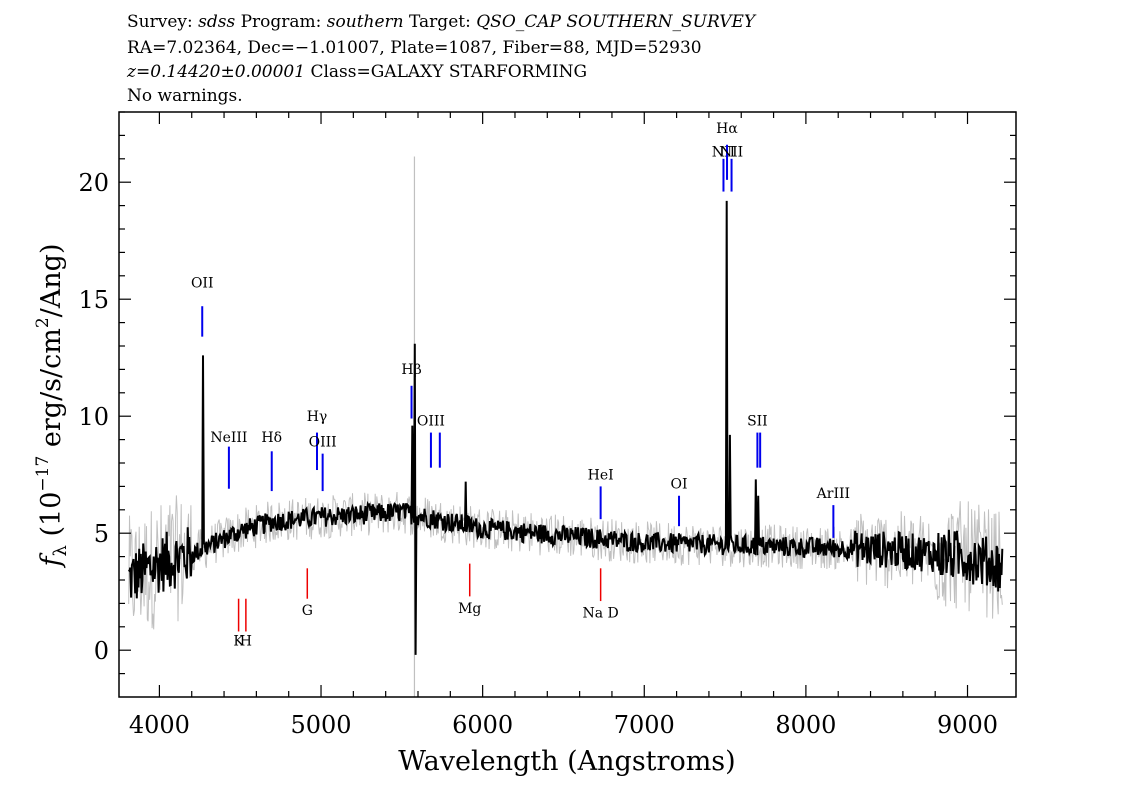  I want to click on emission-label: Hβ, so click(411, 370).